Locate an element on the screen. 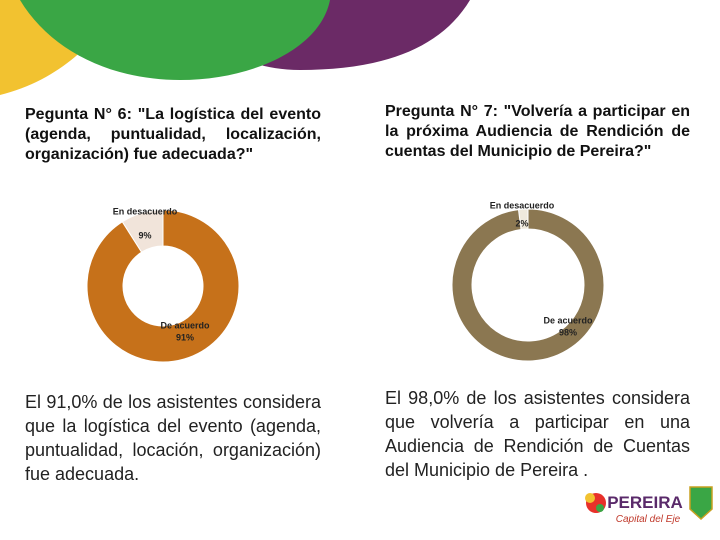 This screenshot has width=720, height=540. decor-green is located at coordinates (175, 40).